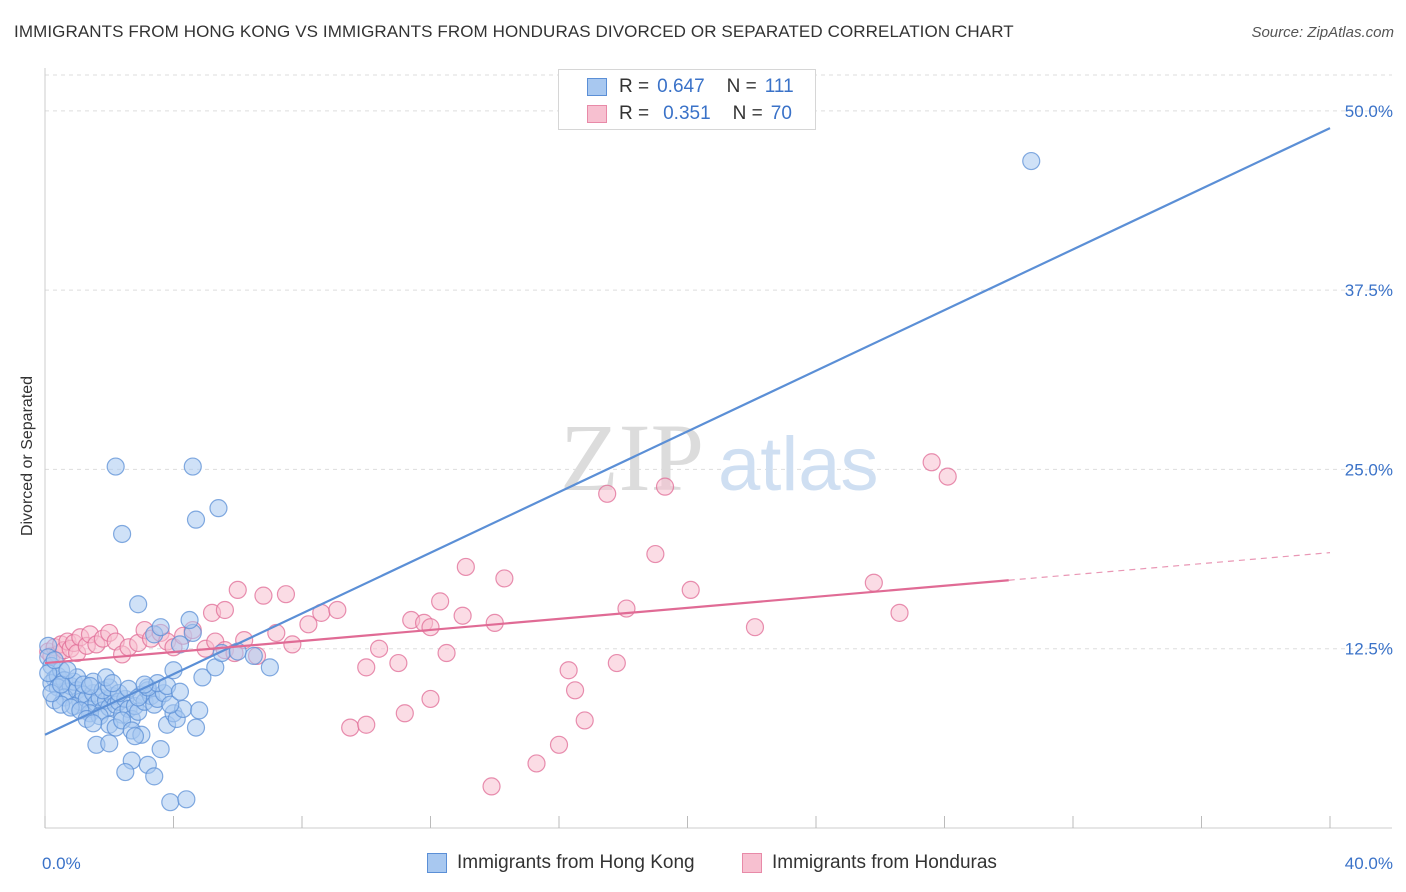  Describe the element at coordinates (884, 862) in the screenshot. I see `legend-label-honduras: Immigrants from Honduras` at that location.